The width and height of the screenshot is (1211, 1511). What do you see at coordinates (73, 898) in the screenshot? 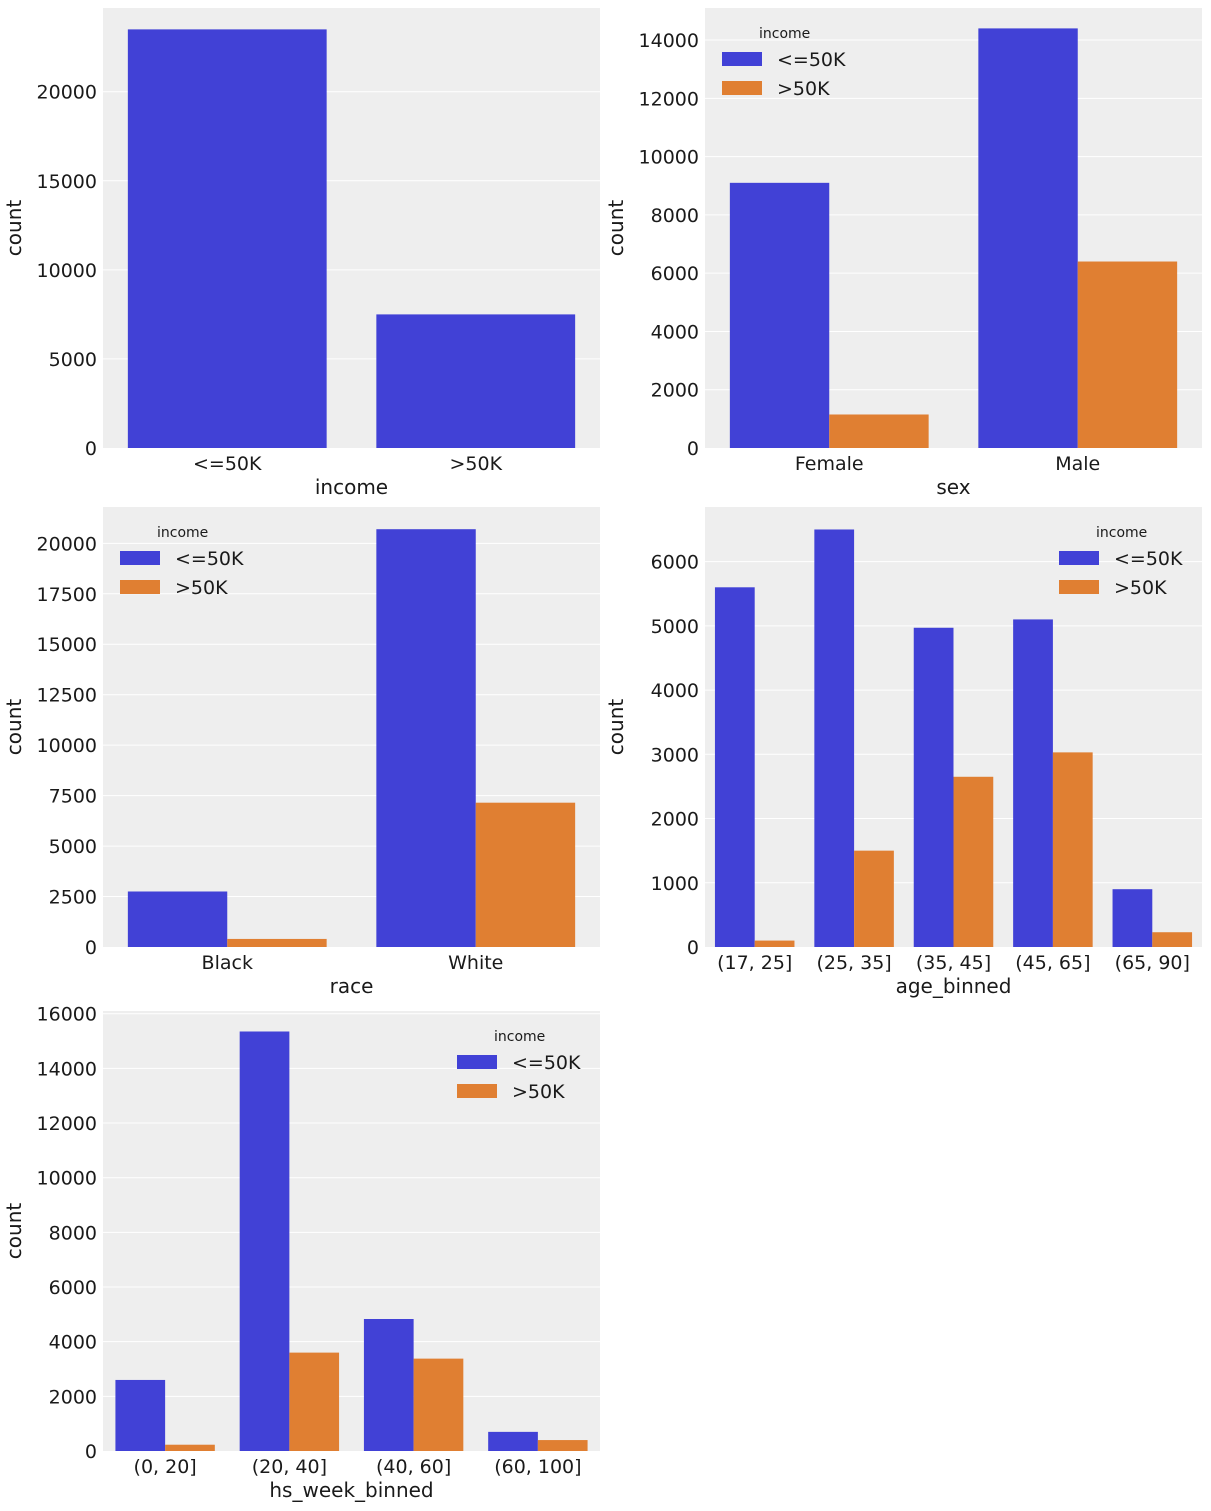
I see `y-tick-label: 2500` at bounding box center [73, 898].